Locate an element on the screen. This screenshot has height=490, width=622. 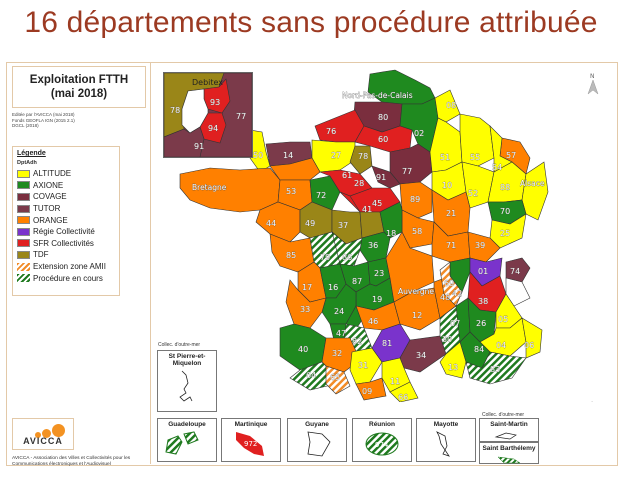
legend-item: Régie Collectivité is located at coordinates (66, 232).